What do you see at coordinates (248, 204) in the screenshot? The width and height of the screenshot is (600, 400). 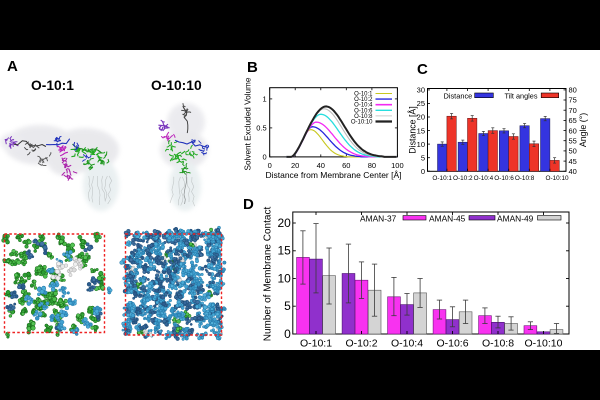 I see `svg-text: D` at bounding box center [248, 204].